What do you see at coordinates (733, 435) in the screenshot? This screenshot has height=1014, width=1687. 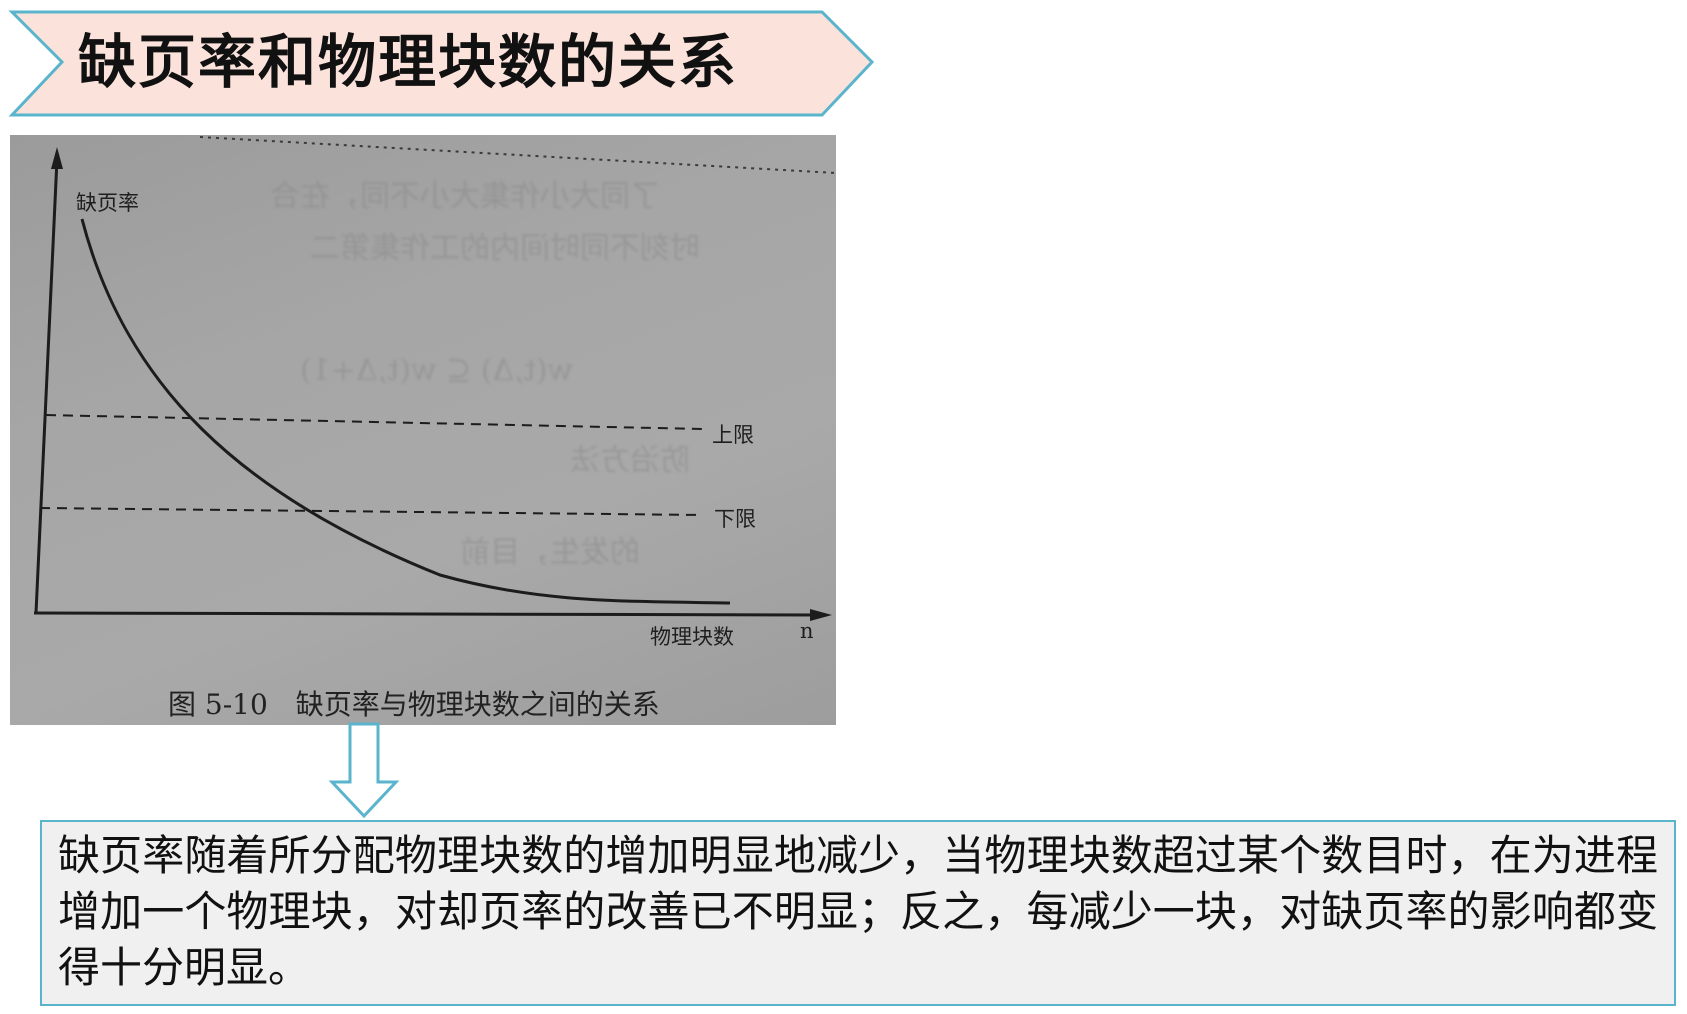 I see `upper-limit-label: 上限` at bounding box center [733, 435].